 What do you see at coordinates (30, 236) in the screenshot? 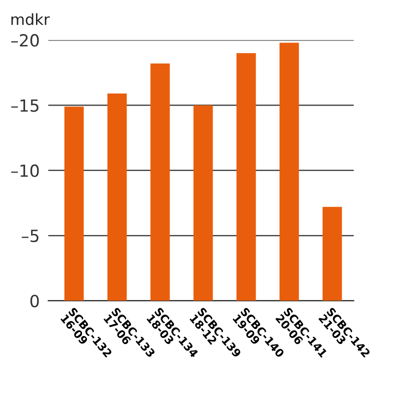
I see `y-tick-label: –5` at bounding box center [30, 236].